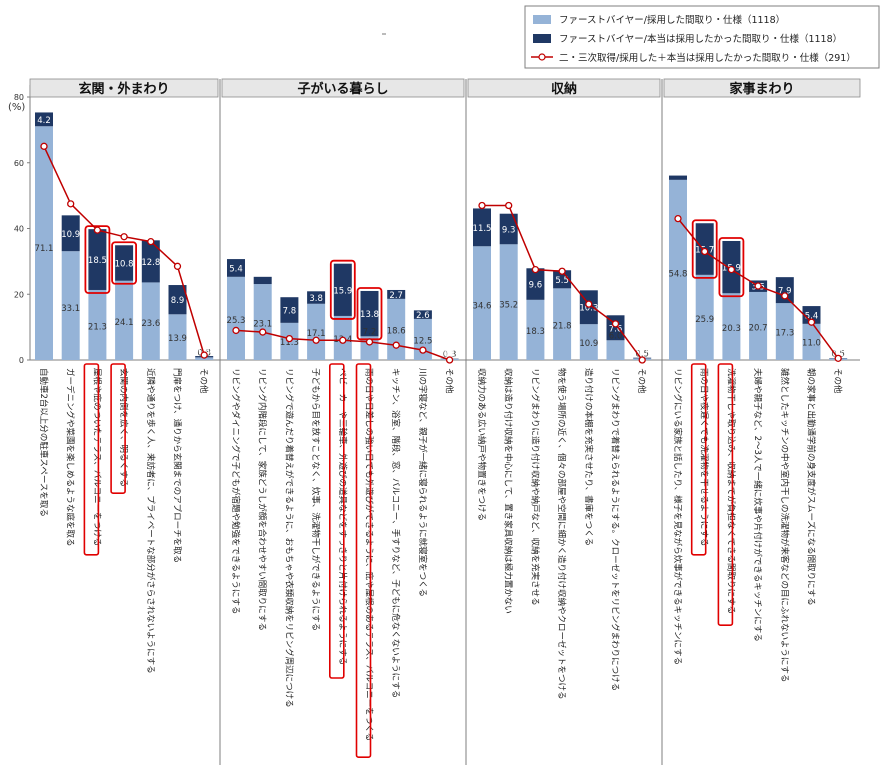 The height and width of the screenshot is (770, 886). I want to click on data-label-wanted: 0.1, so click(450, 354).